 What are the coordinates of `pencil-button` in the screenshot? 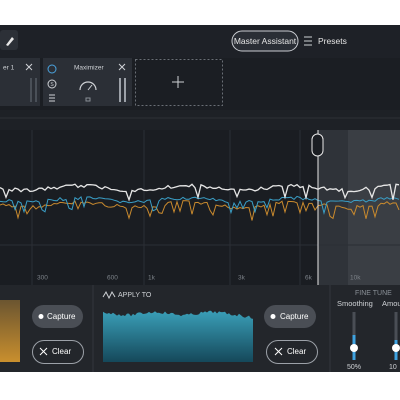 It's located at (9, 40).